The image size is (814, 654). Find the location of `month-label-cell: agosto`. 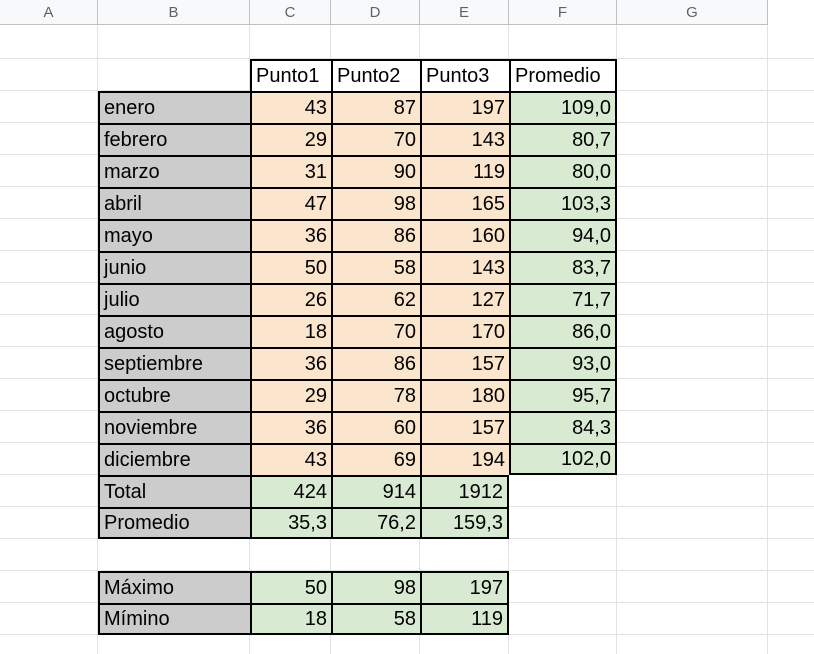

month-label-cell: agosto is located at coordinates (174, 331).